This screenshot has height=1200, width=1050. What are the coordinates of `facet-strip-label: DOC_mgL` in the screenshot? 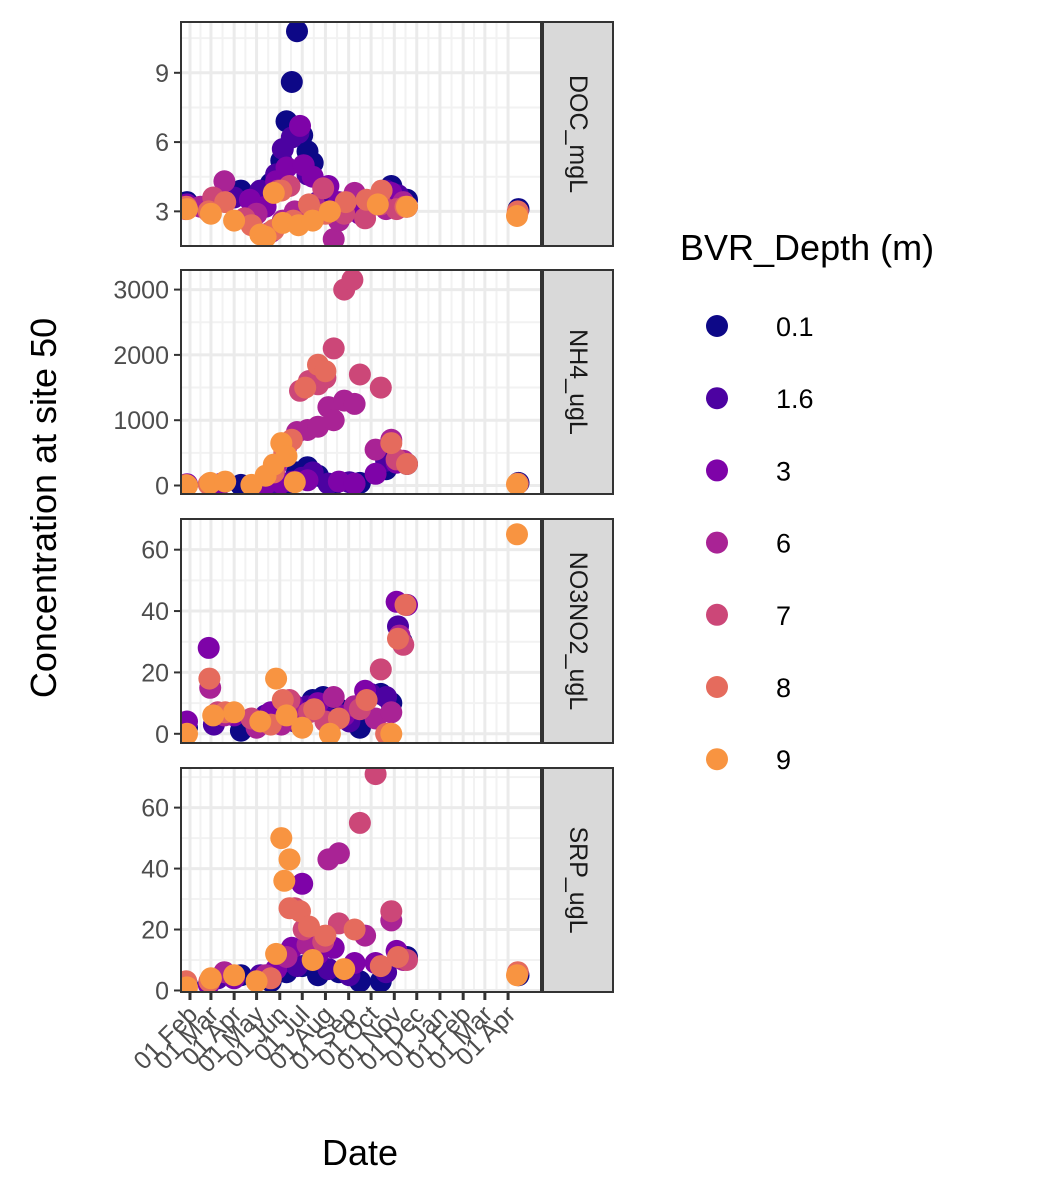 It's located at (578, 134).